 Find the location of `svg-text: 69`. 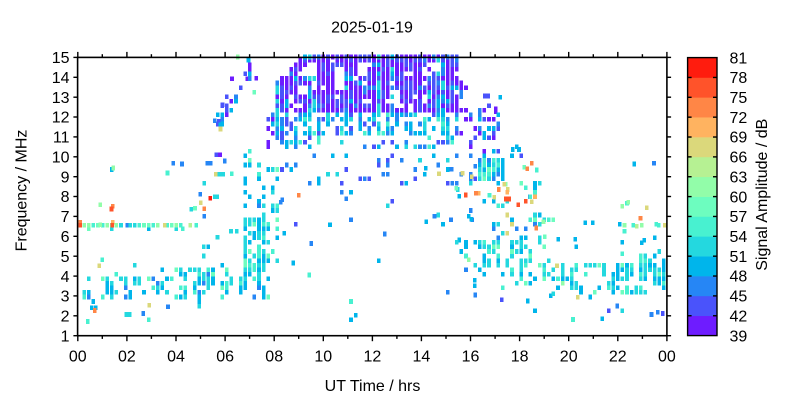

svg-text: 69 is located at coordinates (739, 138).